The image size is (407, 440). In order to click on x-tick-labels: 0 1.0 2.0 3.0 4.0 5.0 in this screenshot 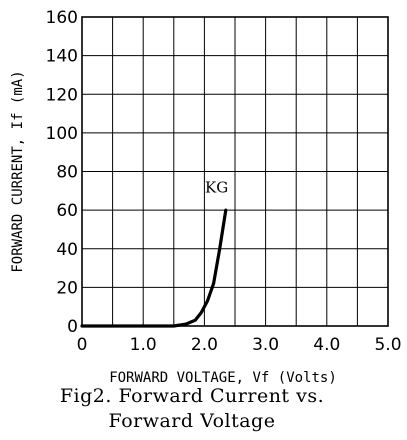, I will do `click(239, 345)`.